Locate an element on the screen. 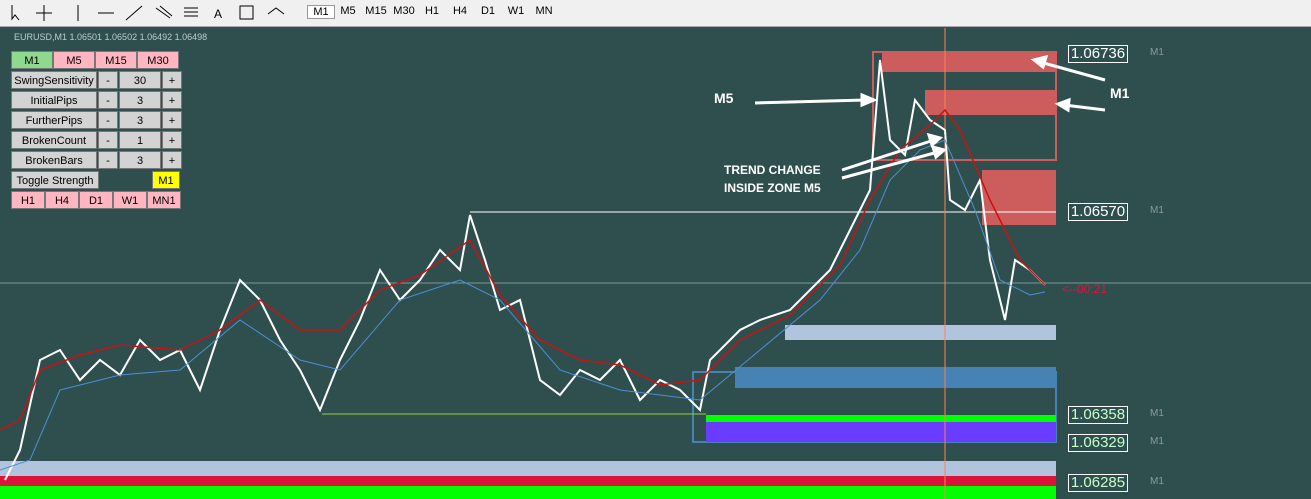  timeframe-toggle: M30 is located at coordinates (158, 60).